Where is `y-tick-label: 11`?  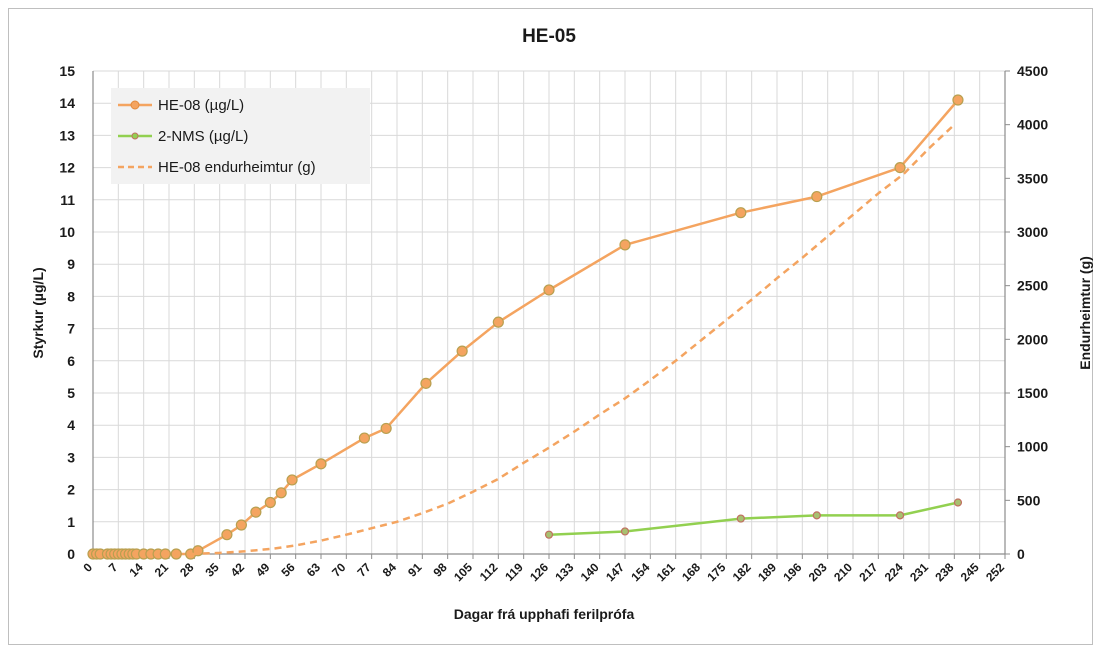 y-tick-label: 11 is located at coordinates (67, 200).